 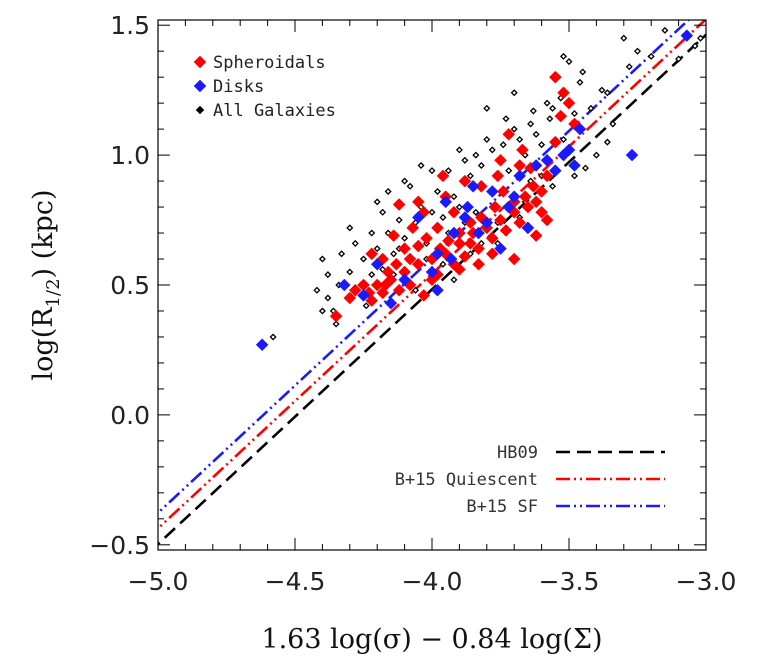 What do you see at coordinates (706, 581) in the screenshot?
I see `x-tick-label: −3.0` at bounding box center [706, 581].